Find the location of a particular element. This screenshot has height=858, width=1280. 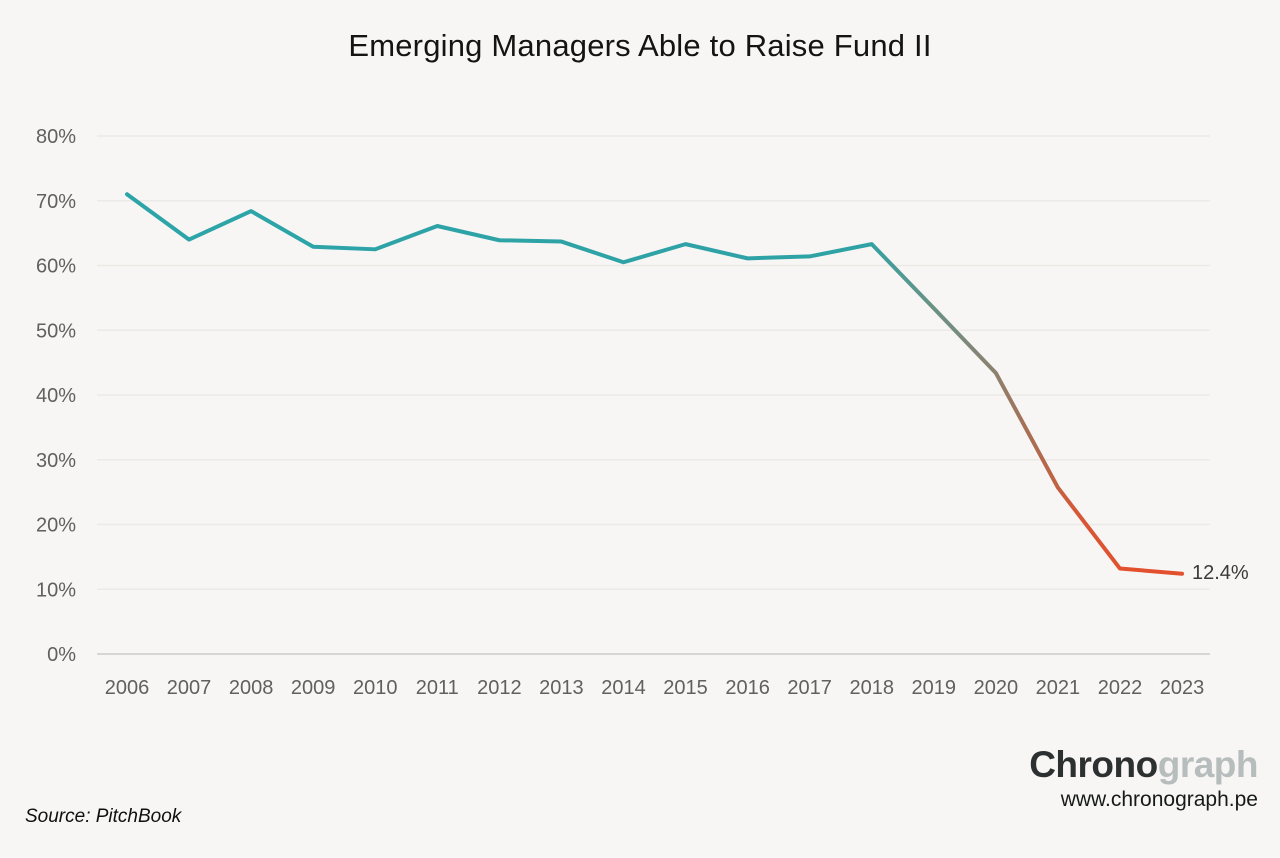

y-tick-label: 80% is located at coordinates (56, 137).